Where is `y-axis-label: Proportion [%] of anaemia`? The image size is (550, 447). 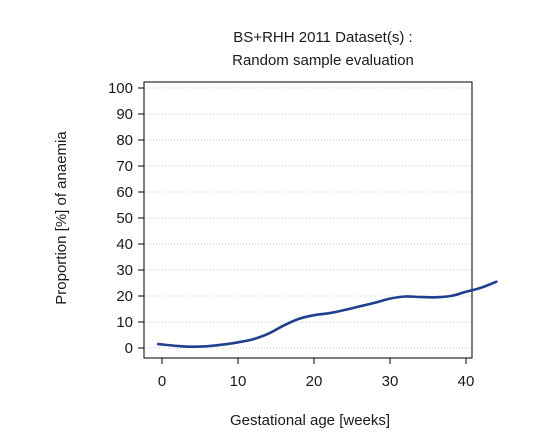 y-axis-label: Proportion [%] of anaemia is located at coordinates (61, 218).